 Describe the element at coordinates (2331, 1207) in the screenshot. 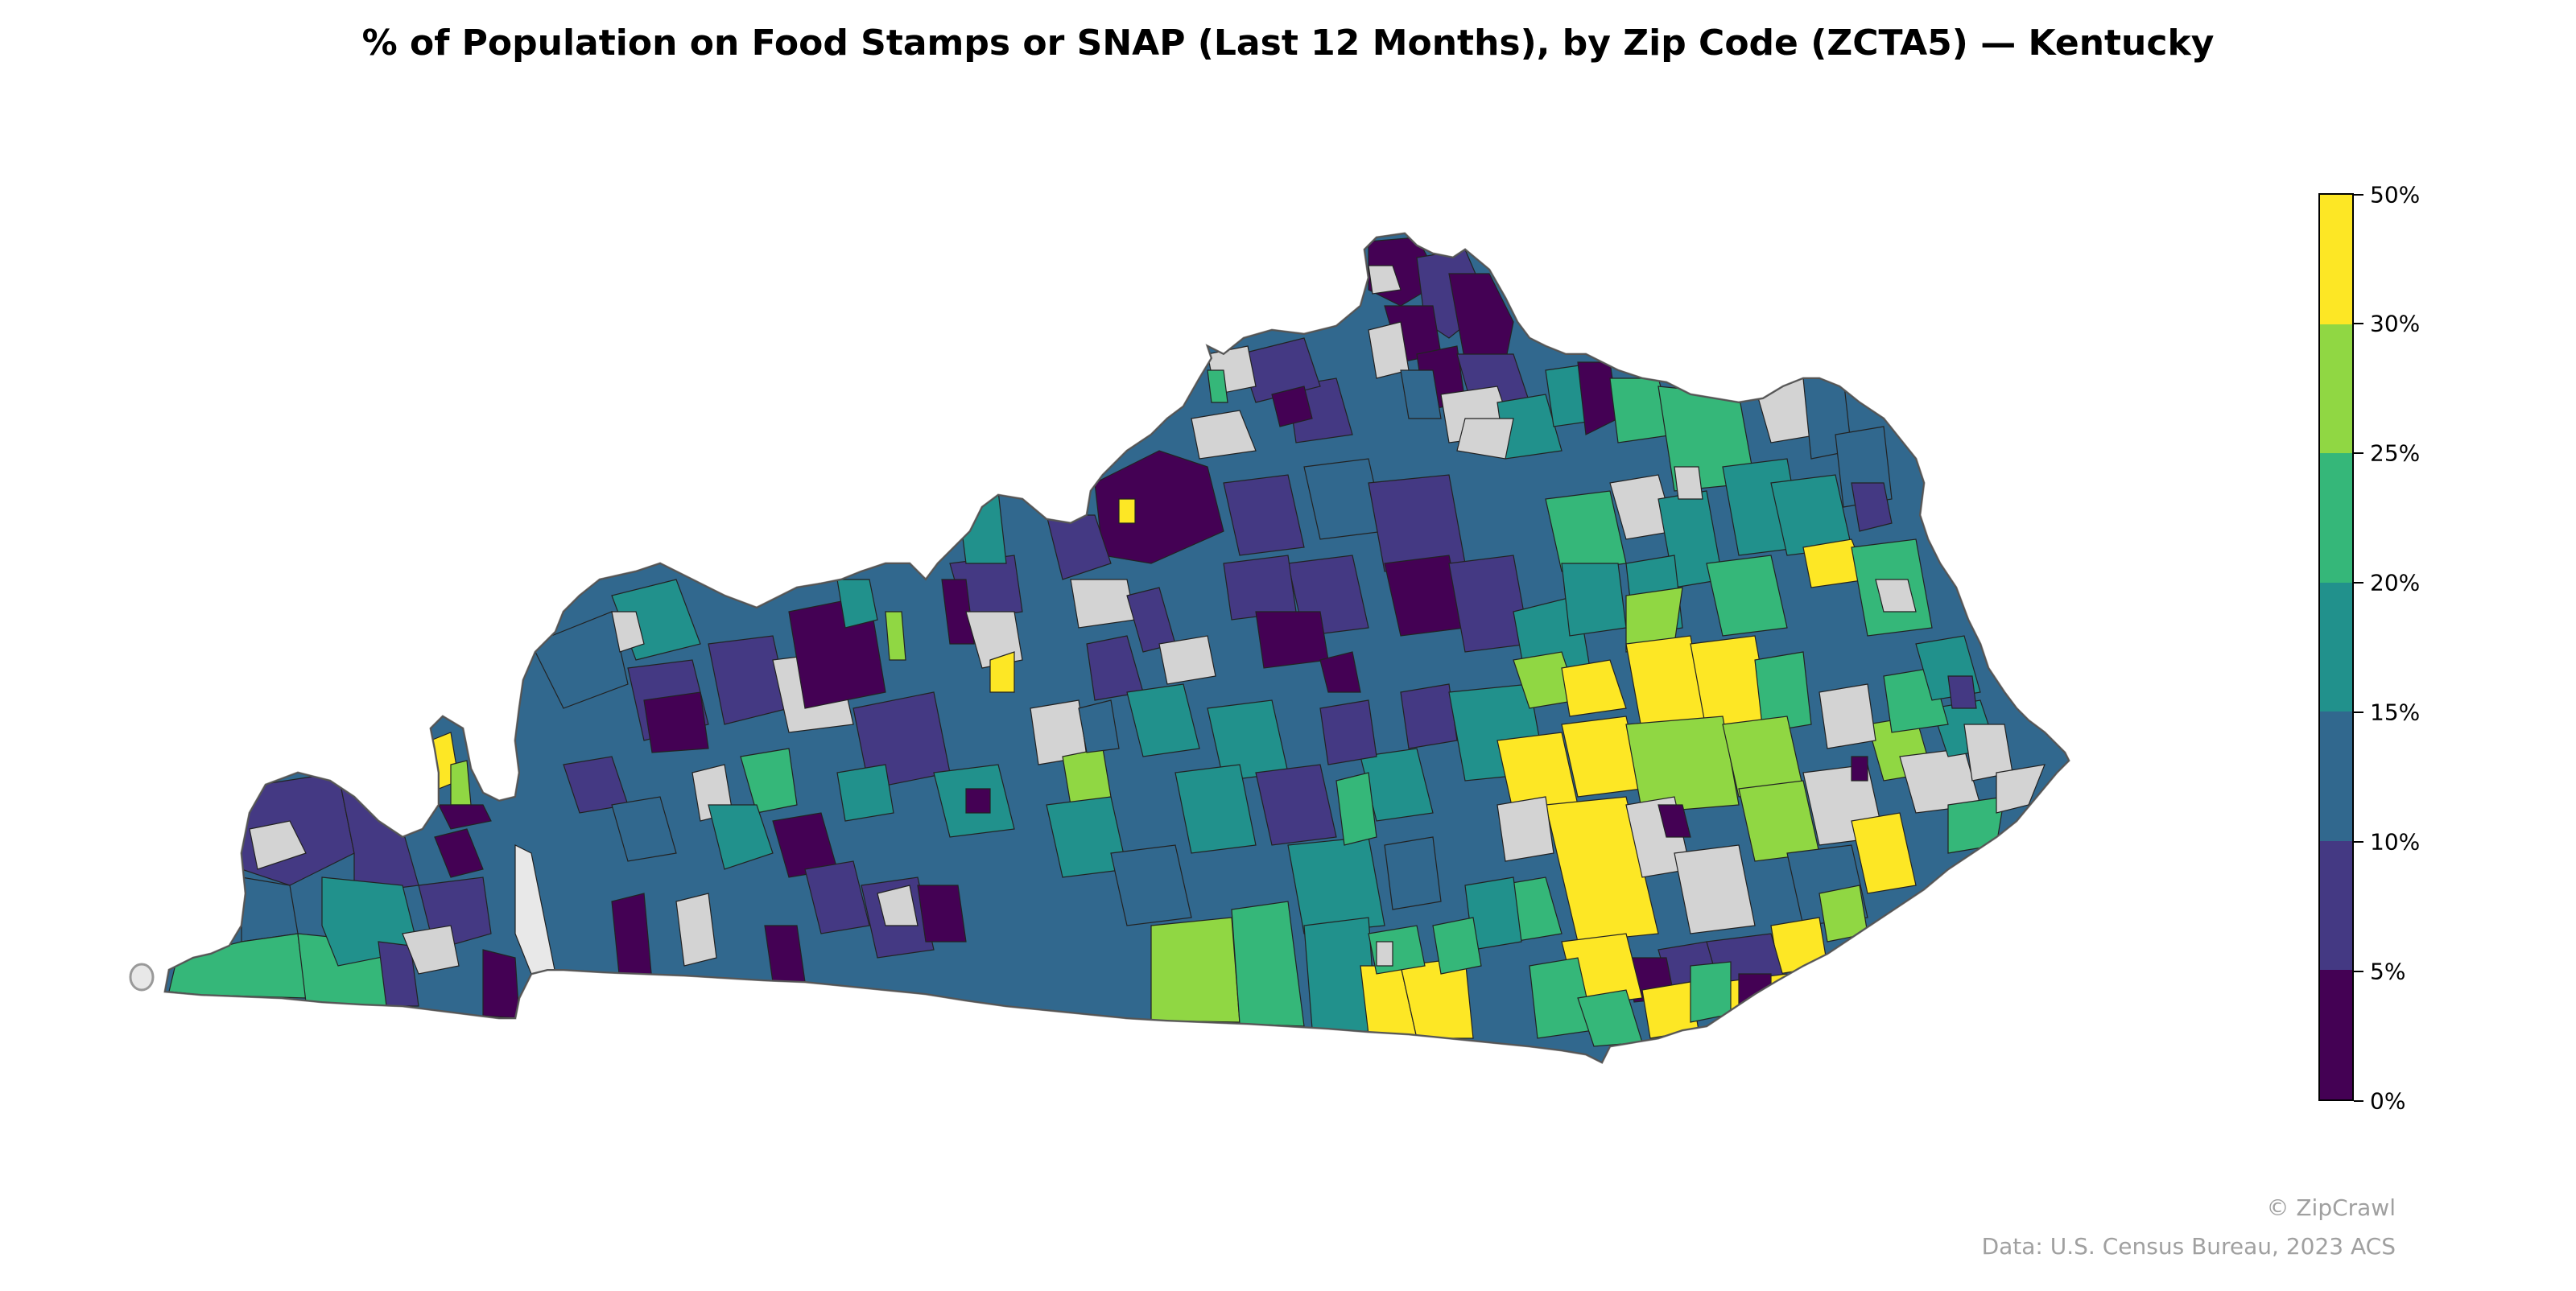

I see `brand-credit: © ZipCrawl` at that location.